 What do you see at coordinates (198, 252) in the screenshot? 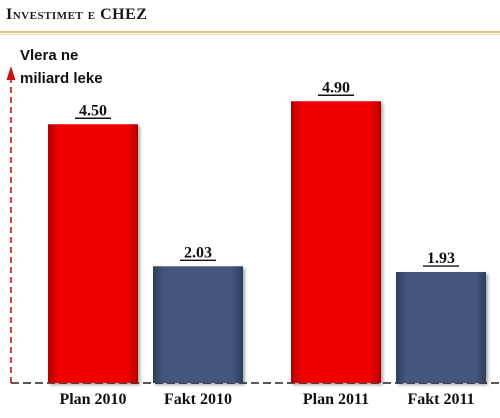
I see `data-label: 2.03` at bounding box center [198, 252].